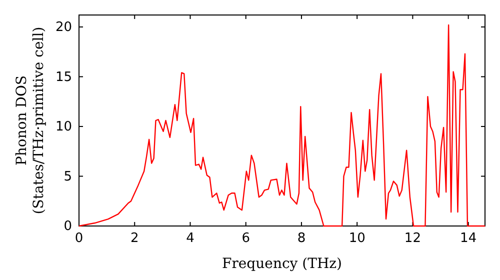 Image resolution: width=500 pixels, height=280 pixels. Describe the element at coordinates (190, 238) in the screenshot. I see `x-tick-label: 4` at that location.